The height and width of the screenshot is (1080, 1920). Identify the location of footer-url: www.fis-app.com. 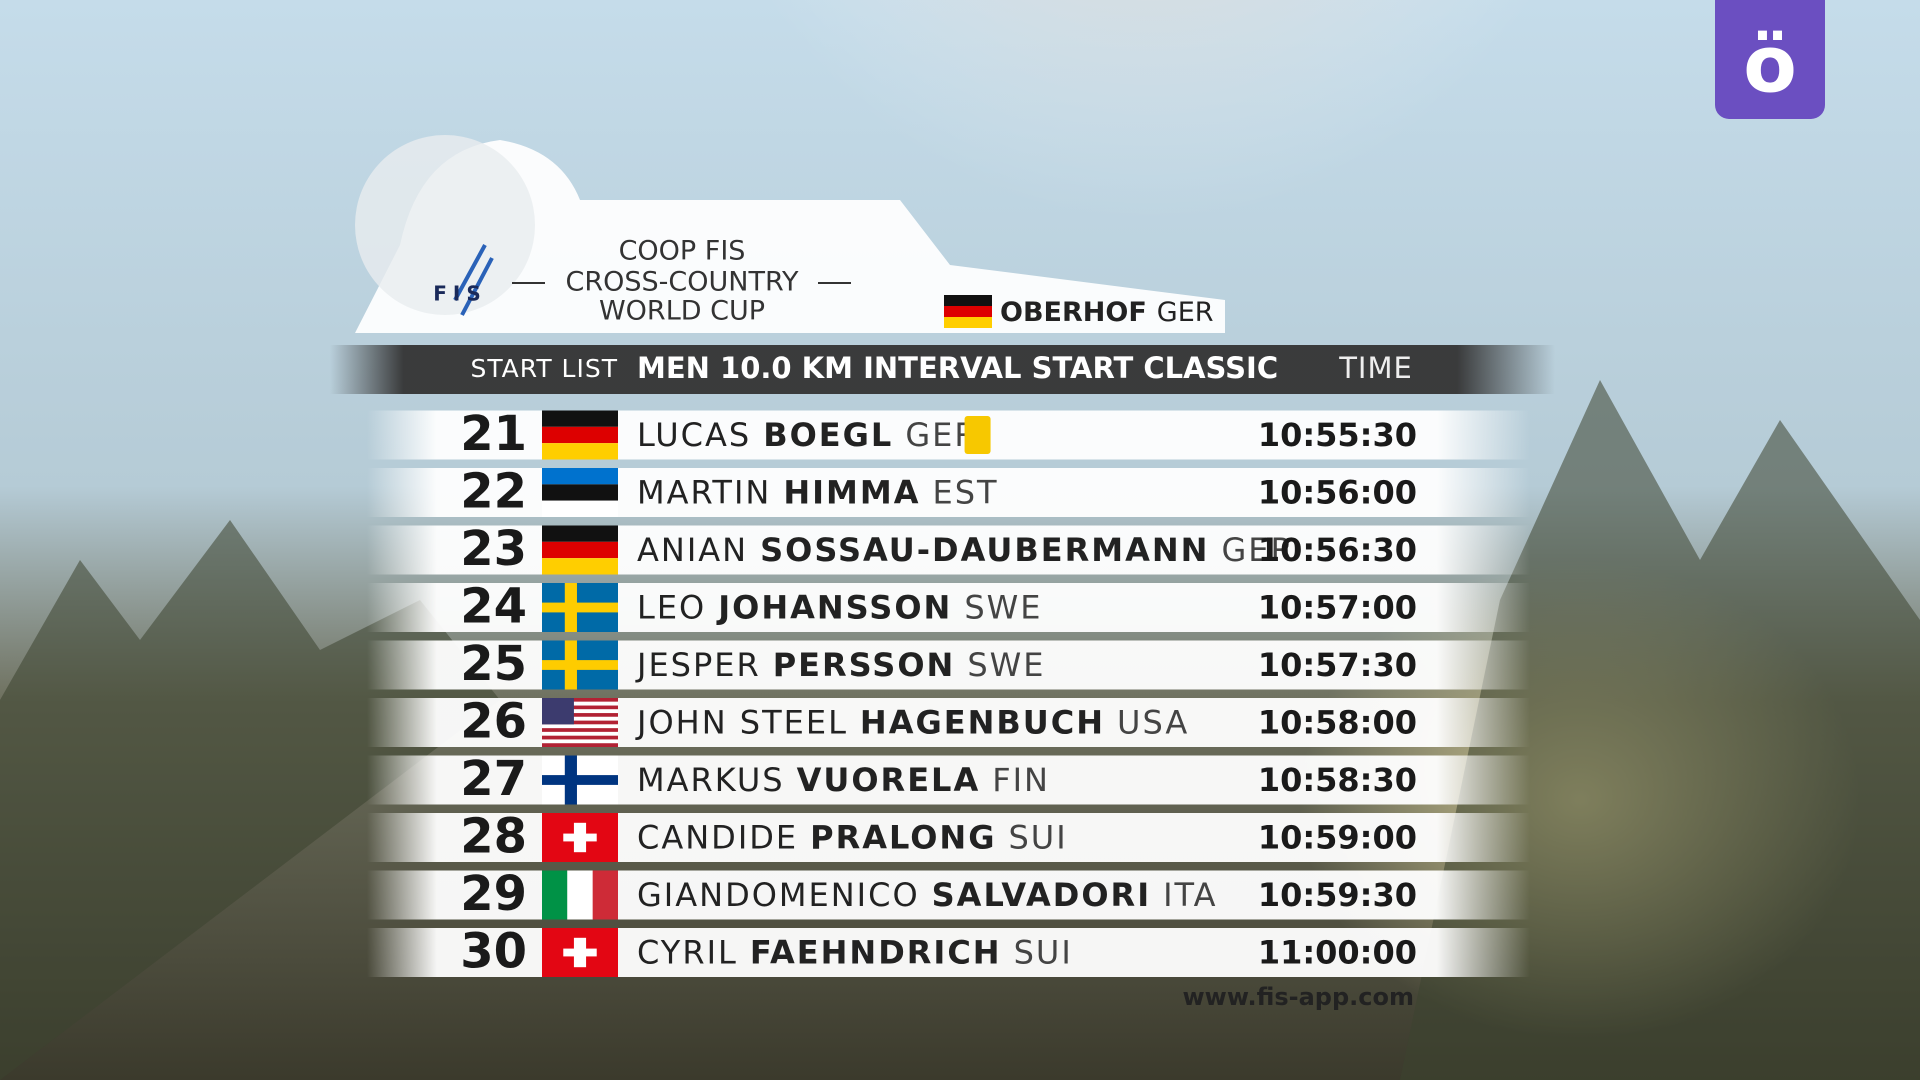
(1298, 997).